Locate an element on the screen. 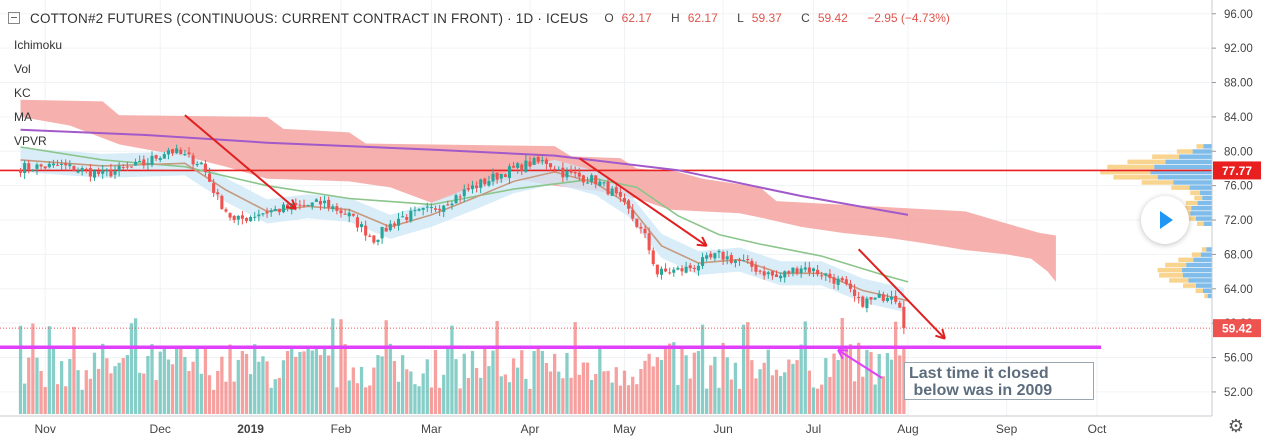 This screenshot has width=1261, height=439. price-tick-label: 88.00 is located at coordinates (1238, 84).